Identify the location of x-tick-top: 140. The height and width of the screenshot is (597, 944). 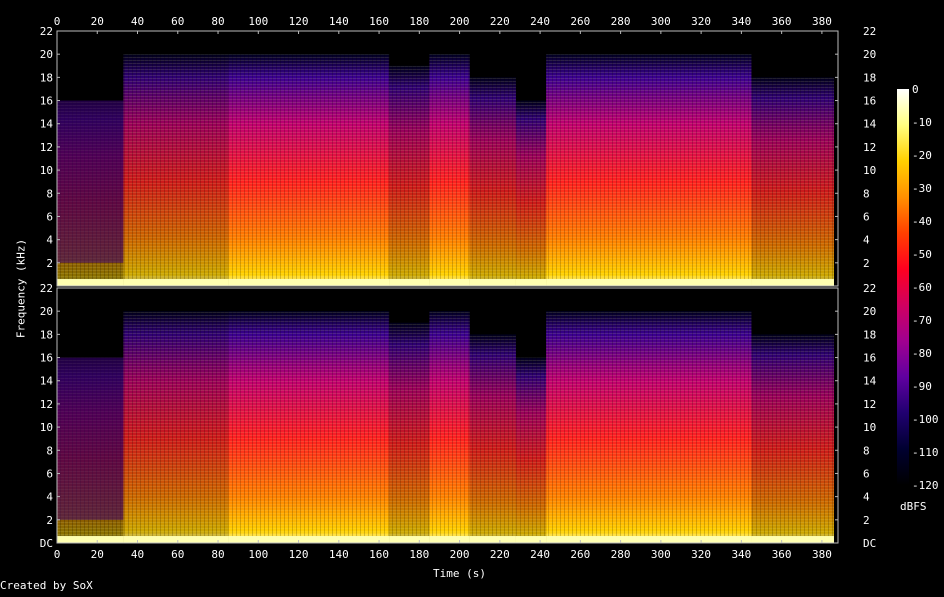
(339, 21).